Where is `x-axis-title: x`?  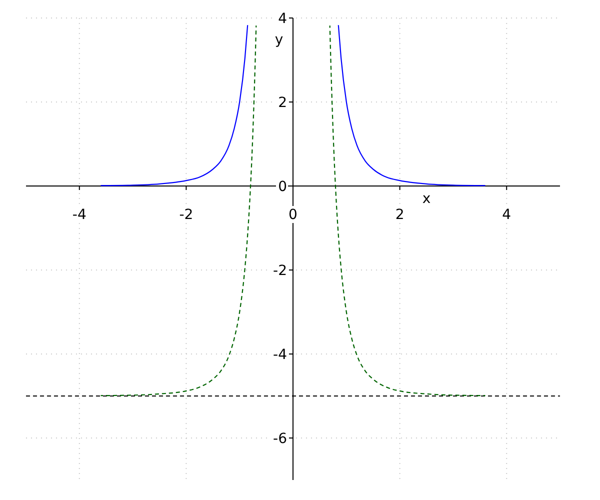
x-axis-title: x is located at coordinates (426, 199).